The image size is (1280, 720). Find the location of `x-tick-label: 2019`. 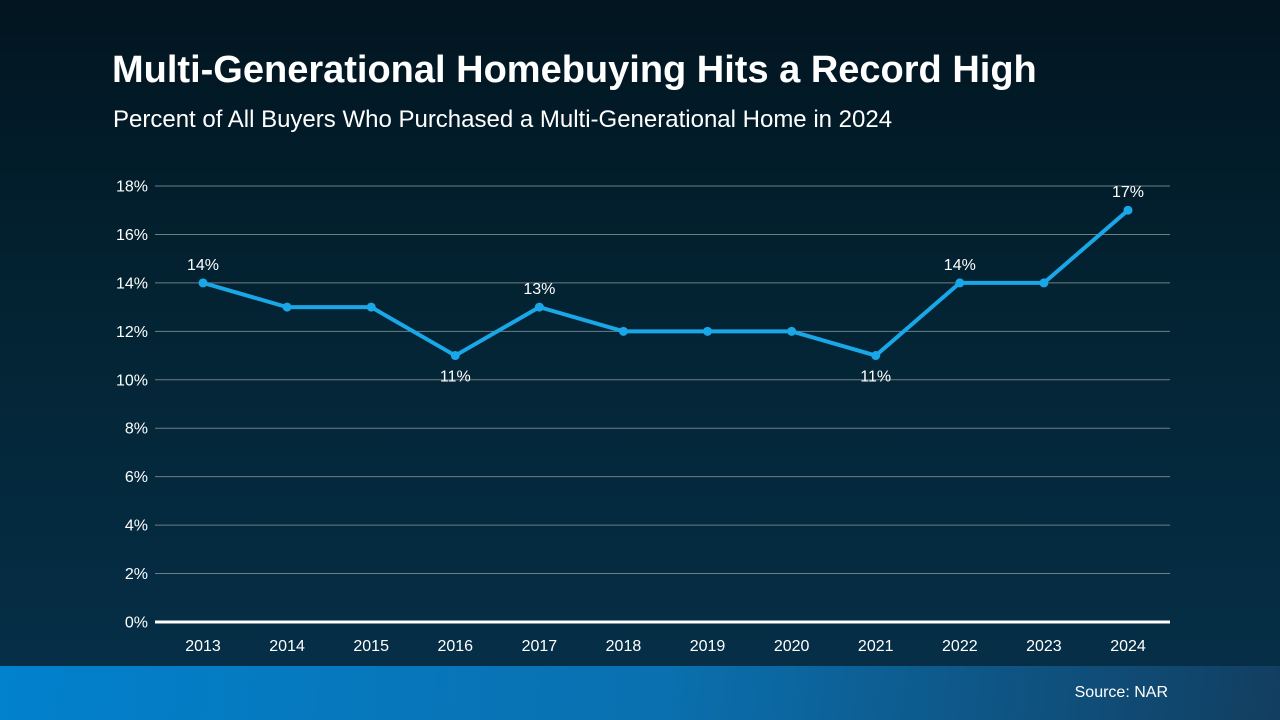

x-tick-label: 2019 is located at coordinates (708, 646).